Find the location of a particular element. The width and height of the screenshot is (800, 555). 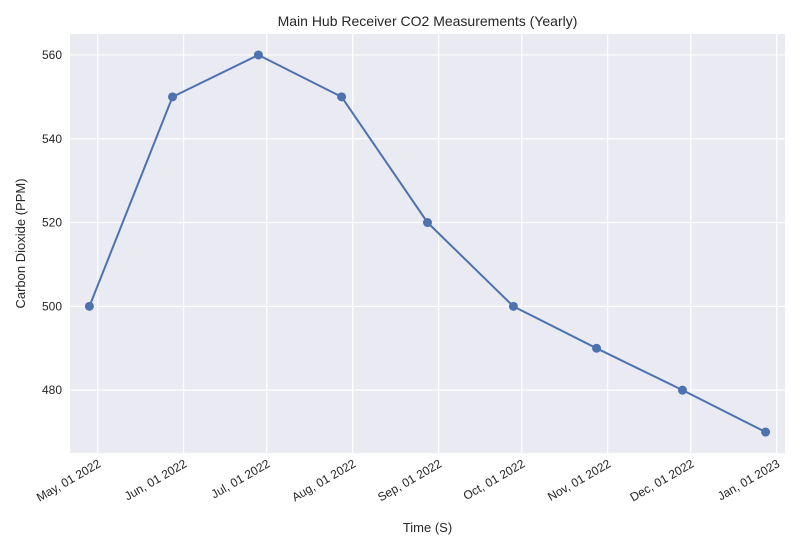

x-tick-label: Aug, 01 2022 is located at coordinates (323, 480).